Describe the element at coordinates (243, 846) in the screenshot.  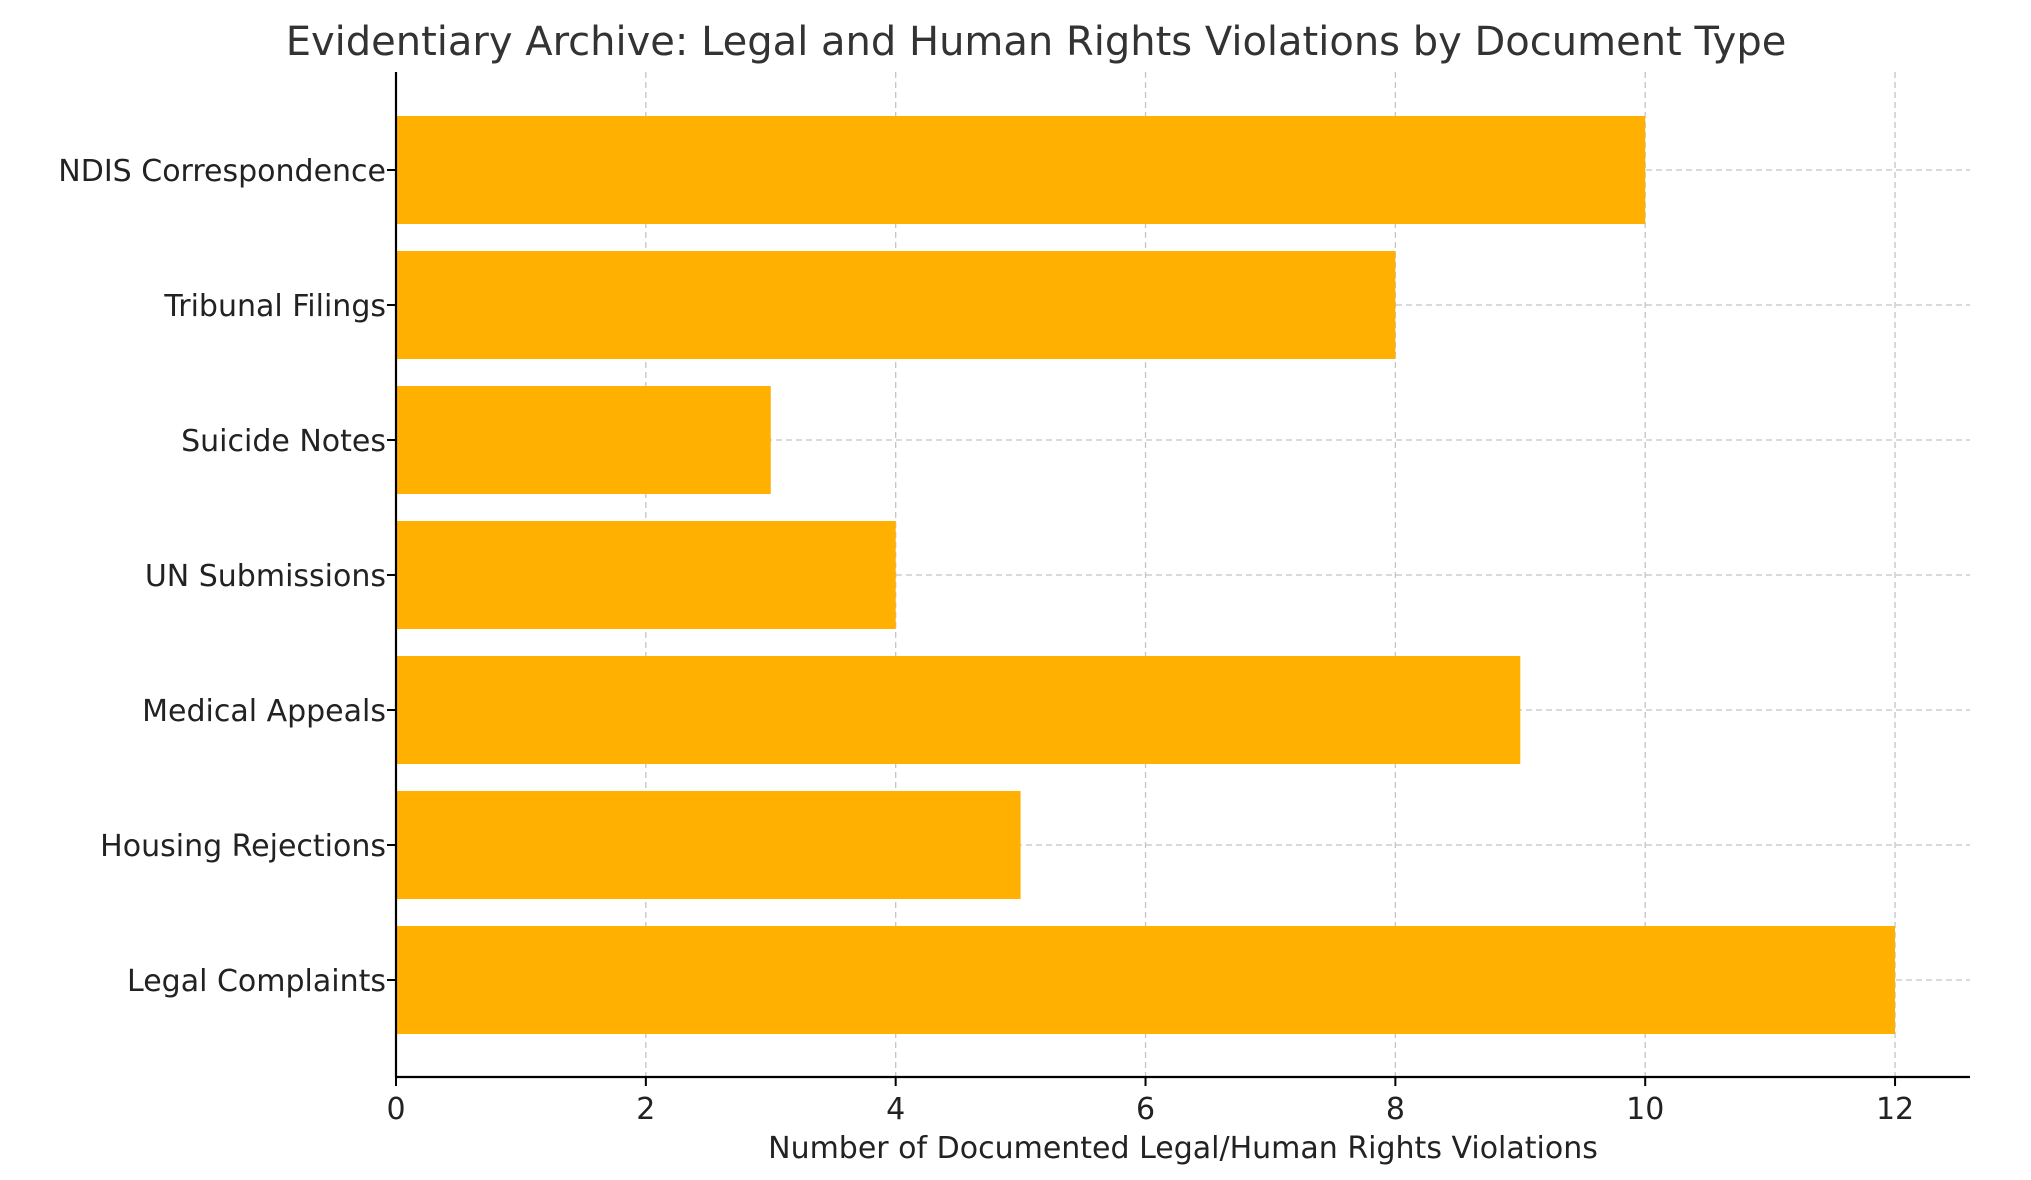
I see `y-tick-label: Housing Rejections` at that location.